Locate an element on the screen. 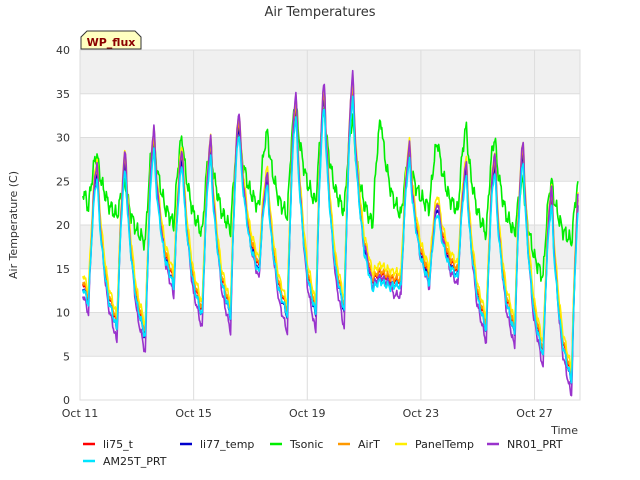 This screenshot has width=640, height=480. x-tick-label: Oct 15 is located at coordinates (193, 413).